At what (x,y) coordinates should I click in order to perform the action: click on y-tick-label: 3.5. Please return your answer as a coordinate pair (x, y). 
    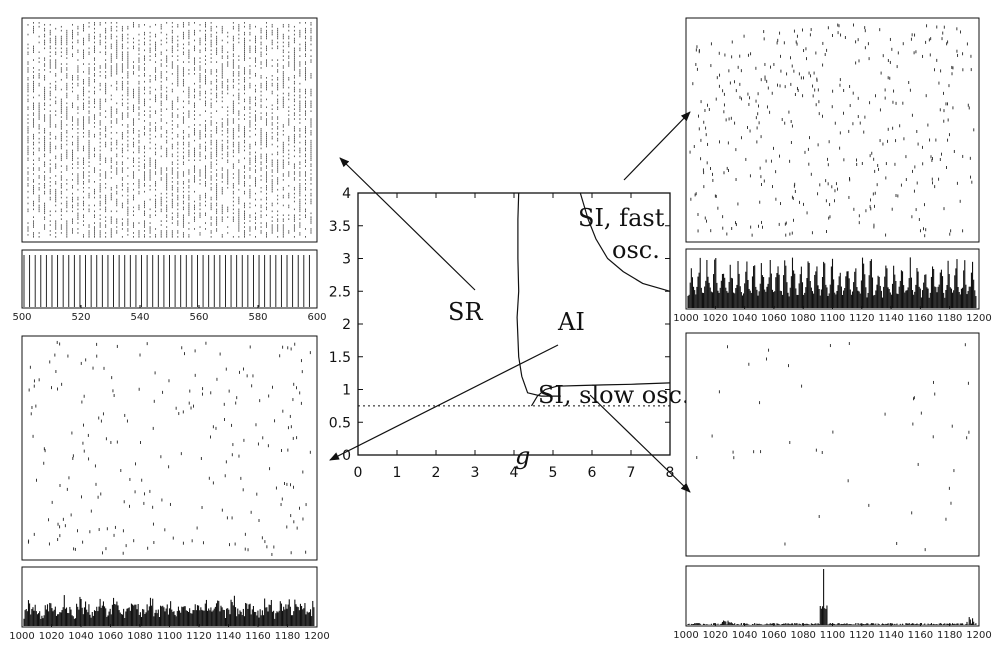
    Looking at the image, I should click on (340, 227).